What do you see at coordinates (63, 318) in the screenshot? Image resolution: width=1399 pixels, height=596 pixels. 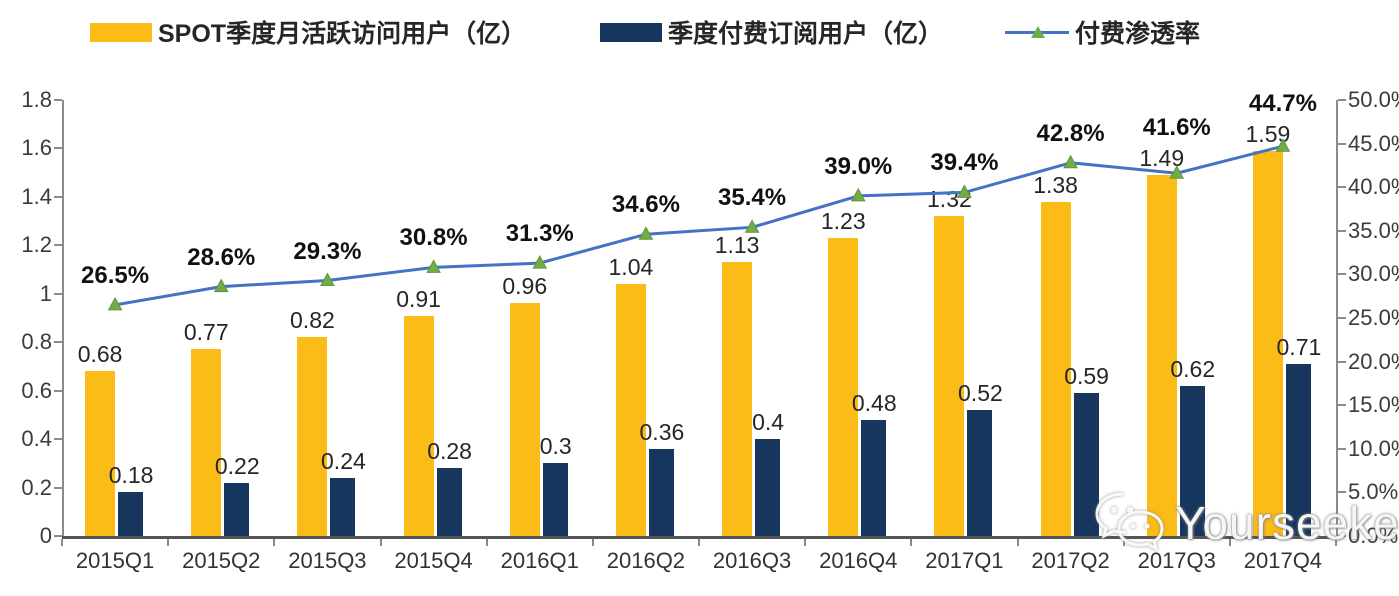 I see `left-axis-line` at bounding box center [63, 318].